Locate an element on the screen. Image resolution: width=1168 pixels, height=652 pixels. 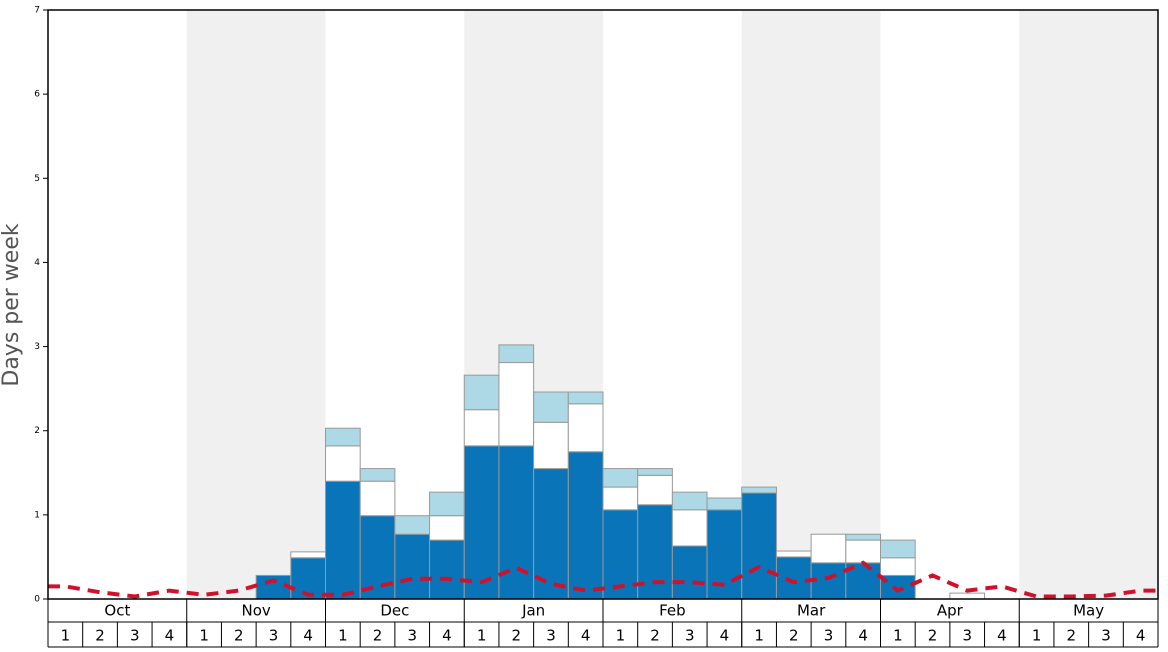
month-label: Apr is located at coordinates (950, 611).